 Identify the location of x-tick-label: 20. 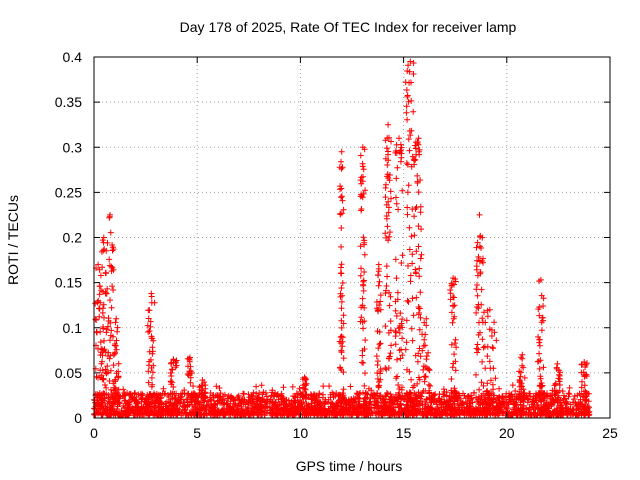
(507, 433).